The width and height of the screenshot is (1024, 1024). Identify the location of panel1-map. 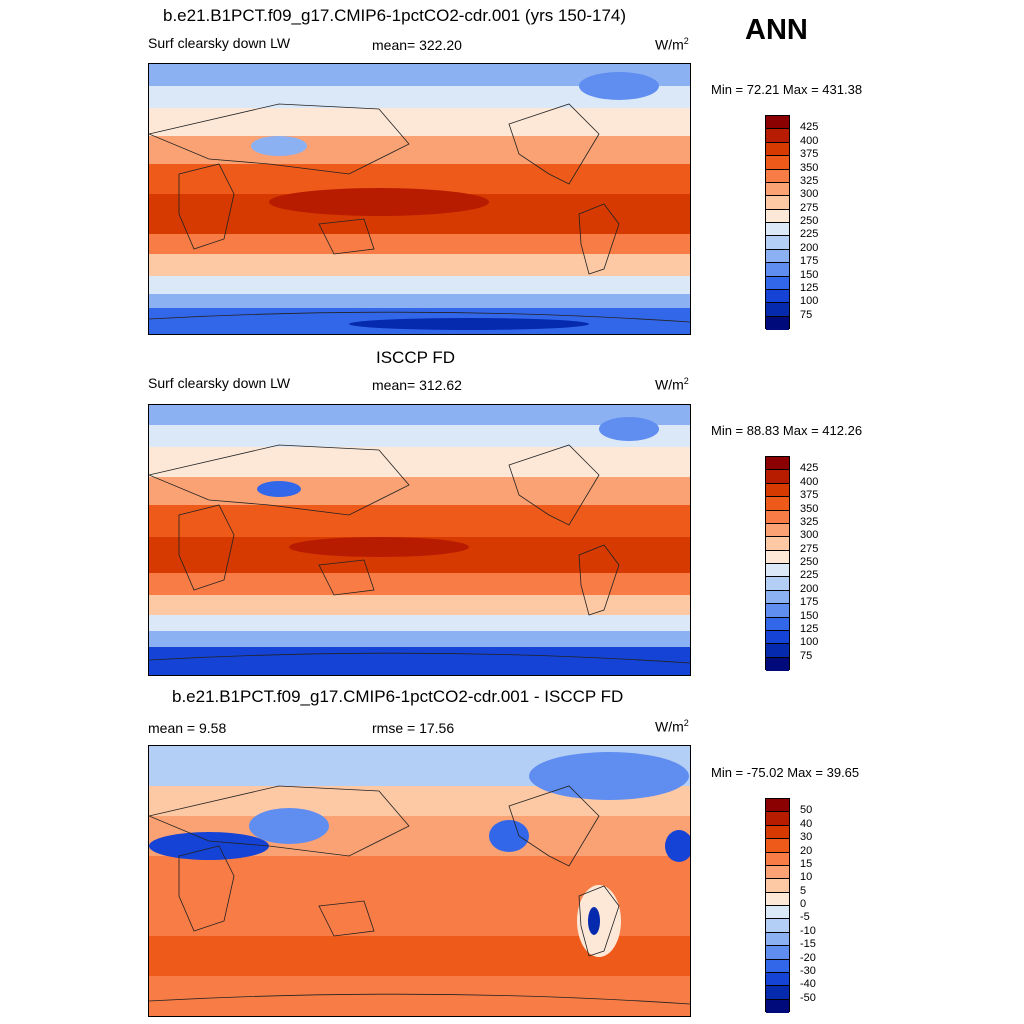
(419, 199).